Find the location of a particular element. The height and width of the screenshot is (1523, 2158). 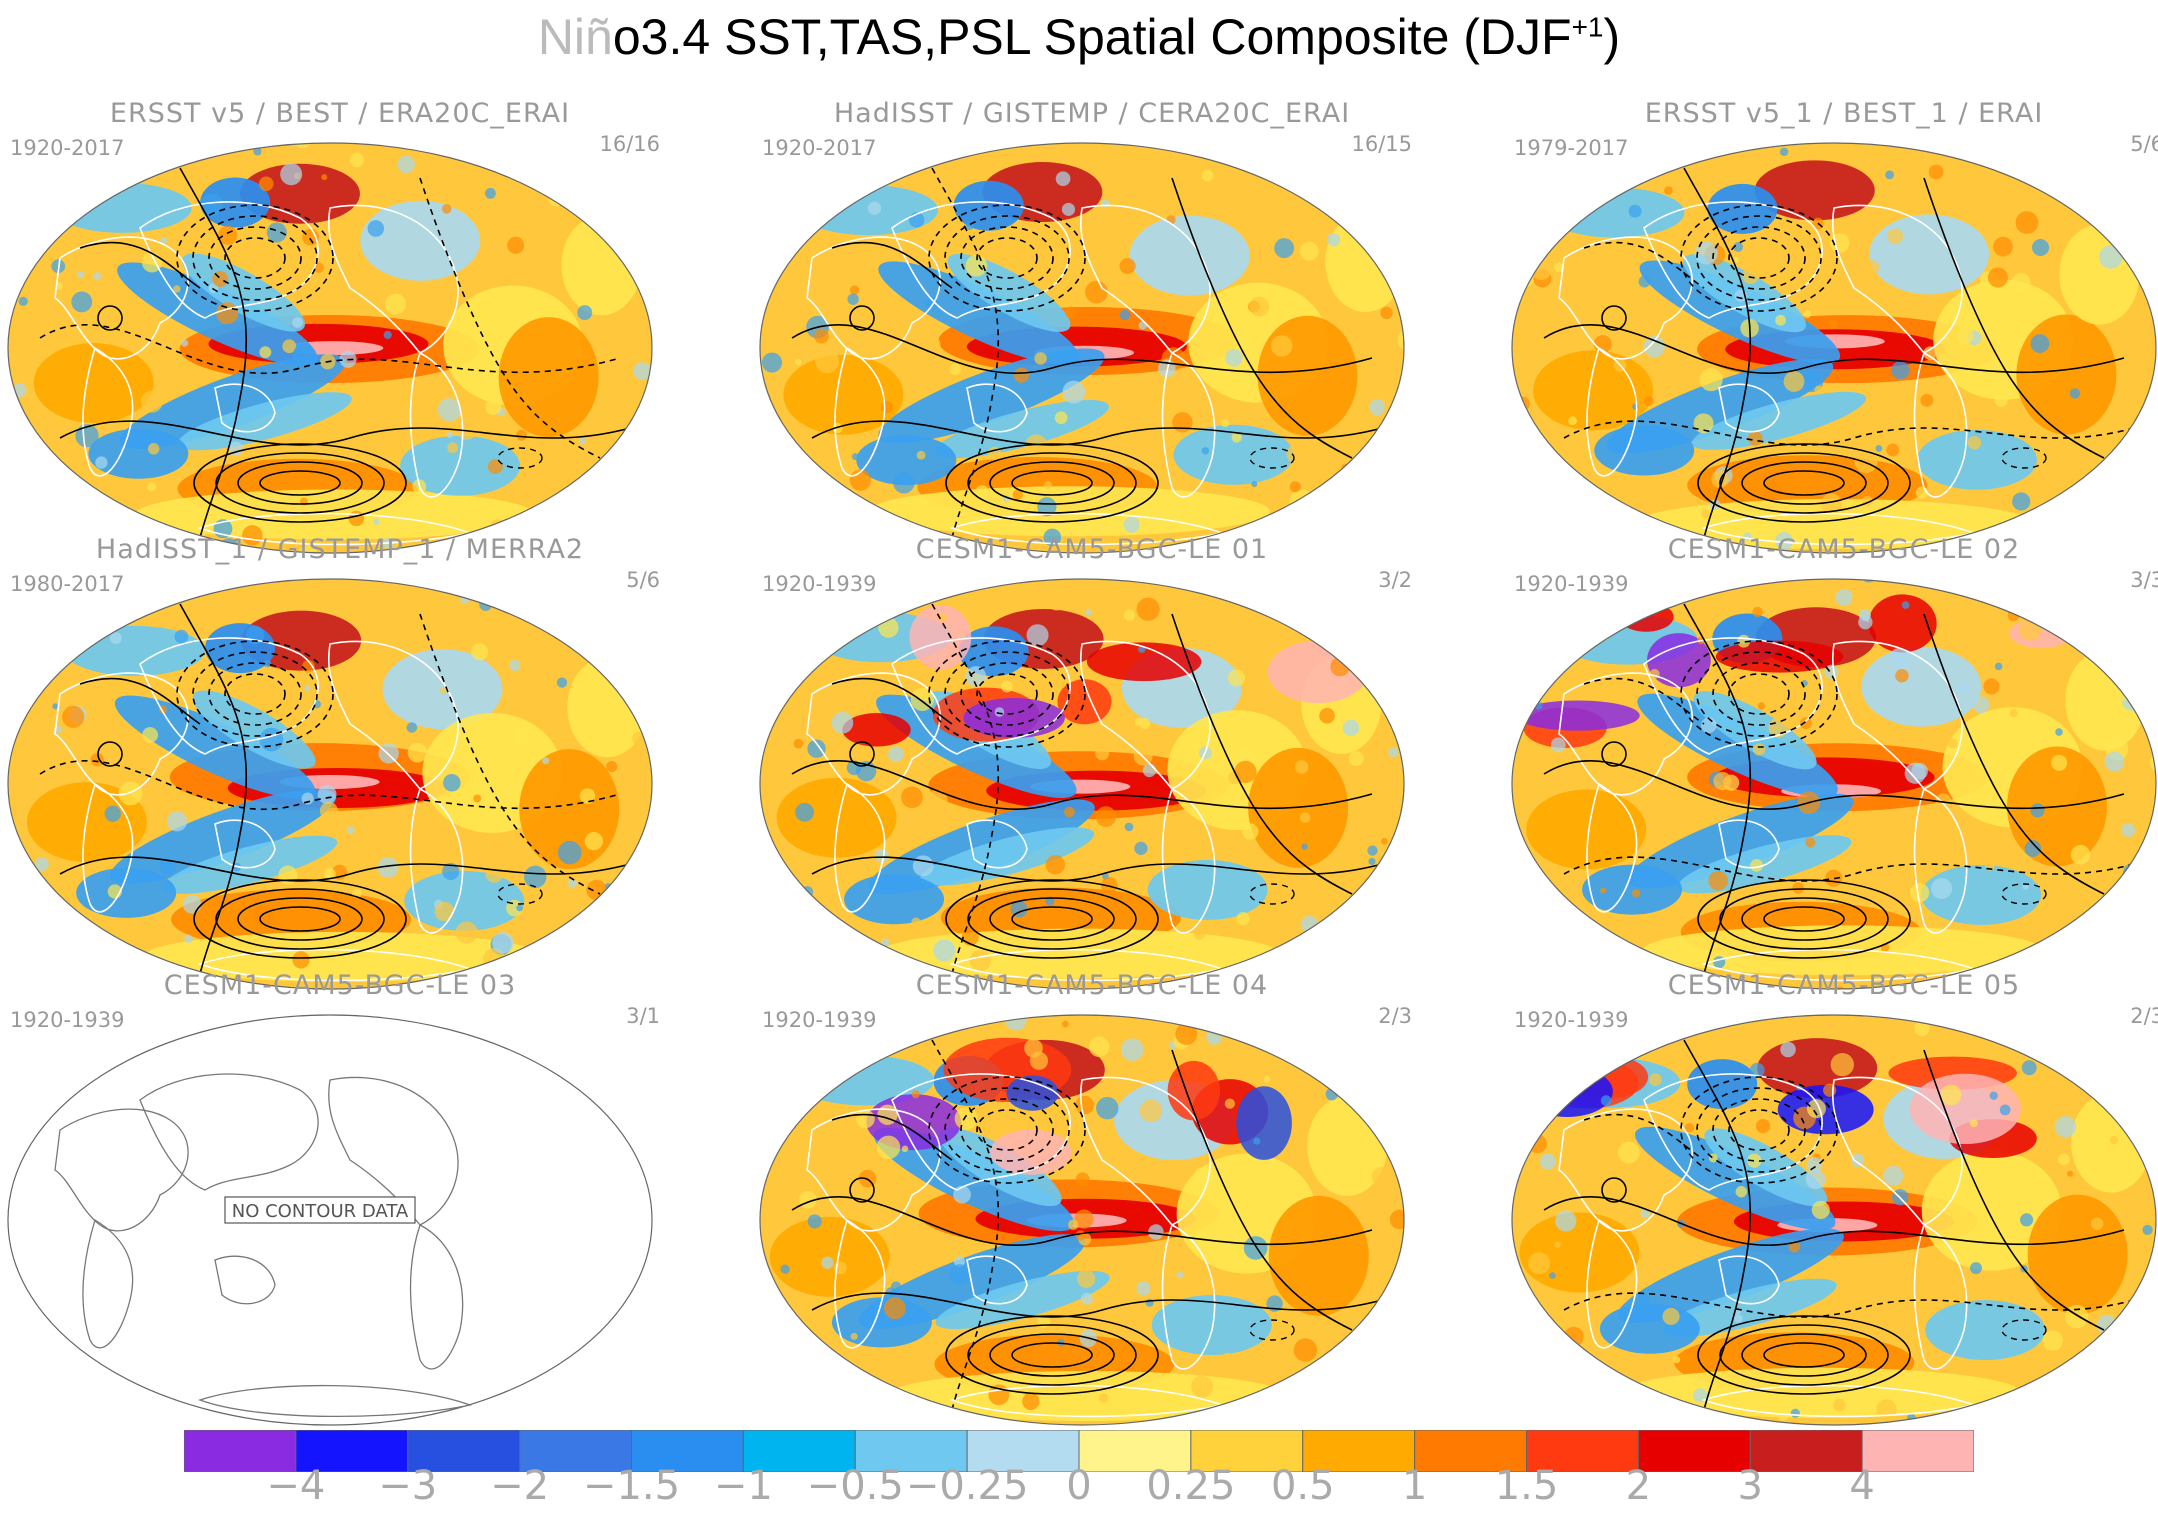

panel-ratio: 3/2 is located at coordinates (1395, 580).